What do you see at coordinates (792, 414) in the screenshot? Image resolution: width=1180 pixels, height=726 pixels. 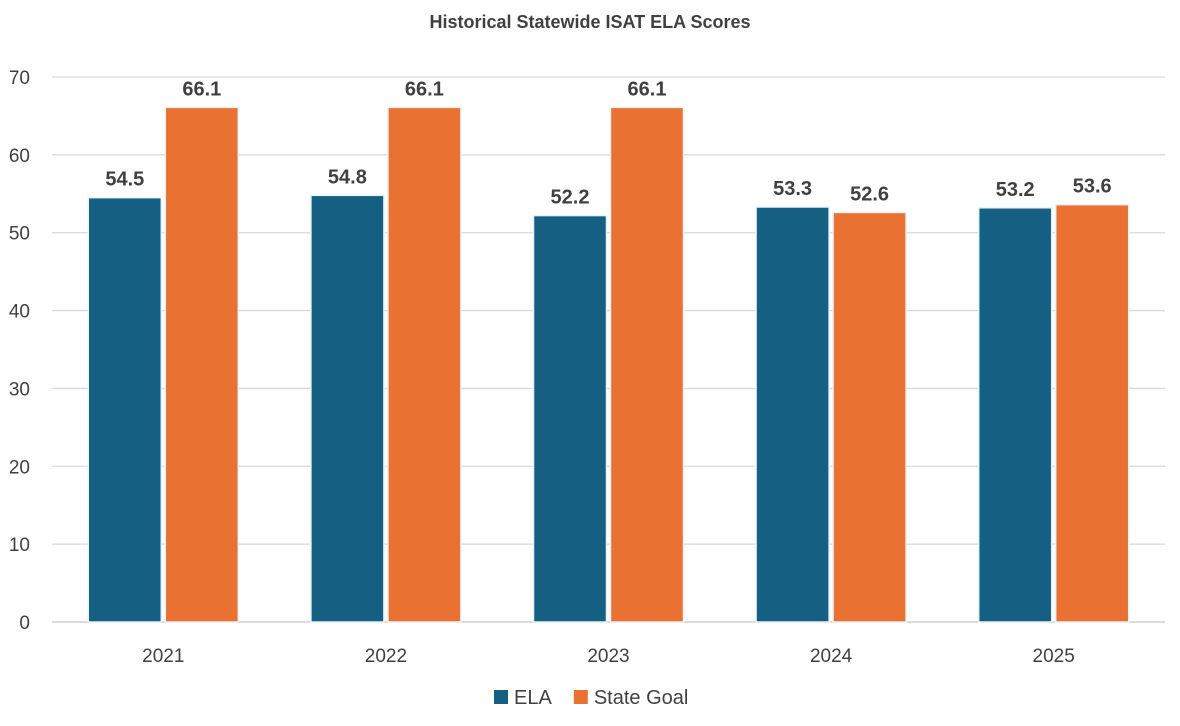 I see `bar-ela-2024` at bounding box center [792, 414].